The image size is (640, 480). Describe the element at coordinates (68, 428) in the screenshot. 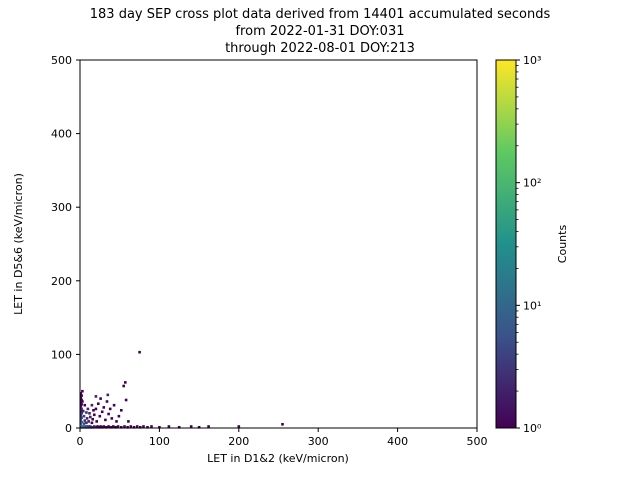

I see `y-tick-label: 0` at that location.